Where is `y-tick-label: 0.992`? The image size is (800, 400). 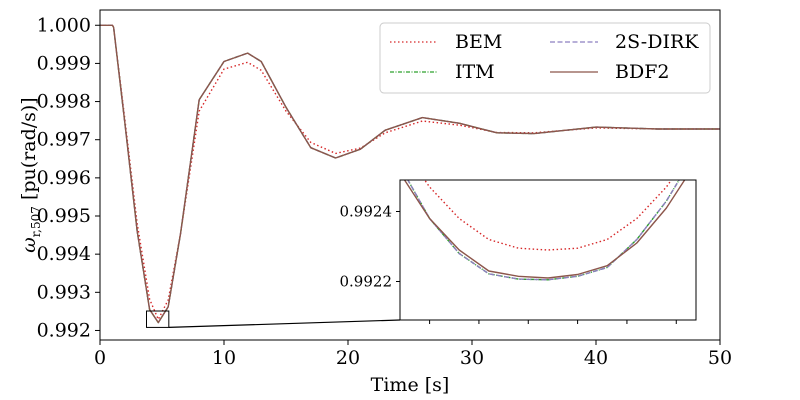 y-tick-label: 0.992 is located at coordinates (64, 330).